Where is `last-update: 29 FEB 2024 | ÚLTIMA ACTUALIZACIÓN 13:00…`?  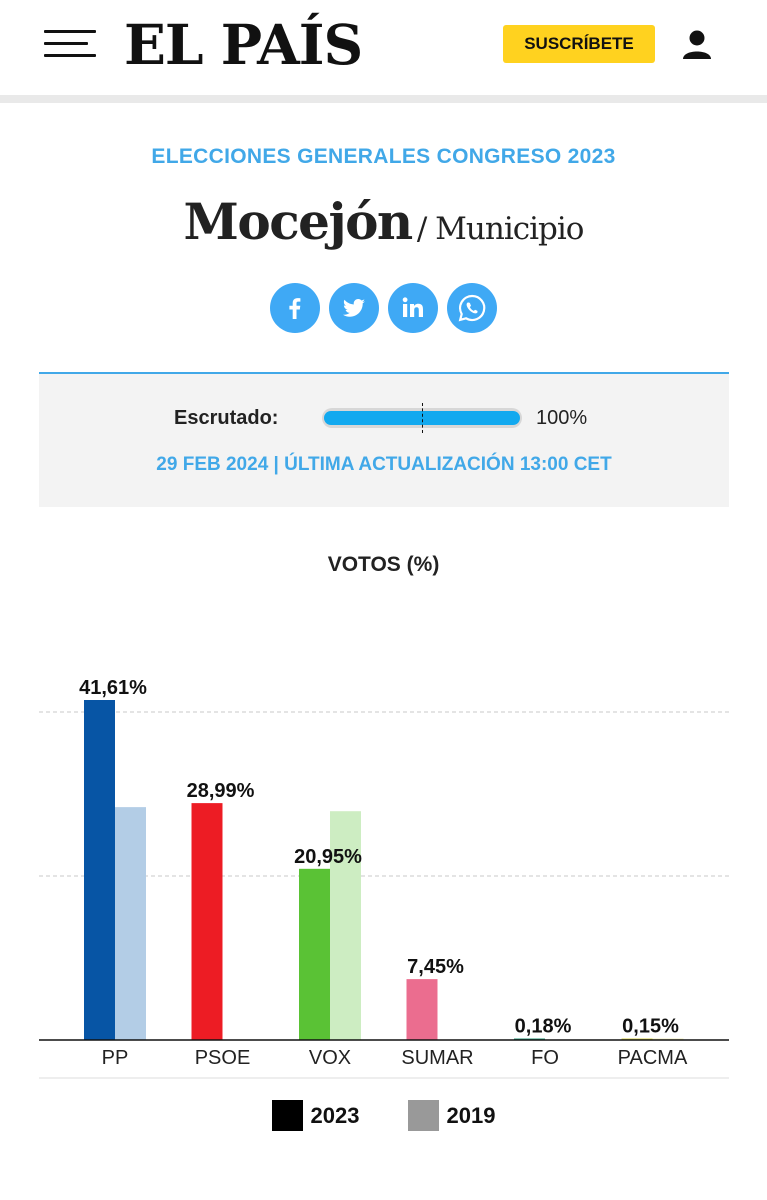
last-update: 29 FEB 2024 | ÚLTIMA ACTUALIZACIÓN 13:00… is located at coordinates (384, 464).